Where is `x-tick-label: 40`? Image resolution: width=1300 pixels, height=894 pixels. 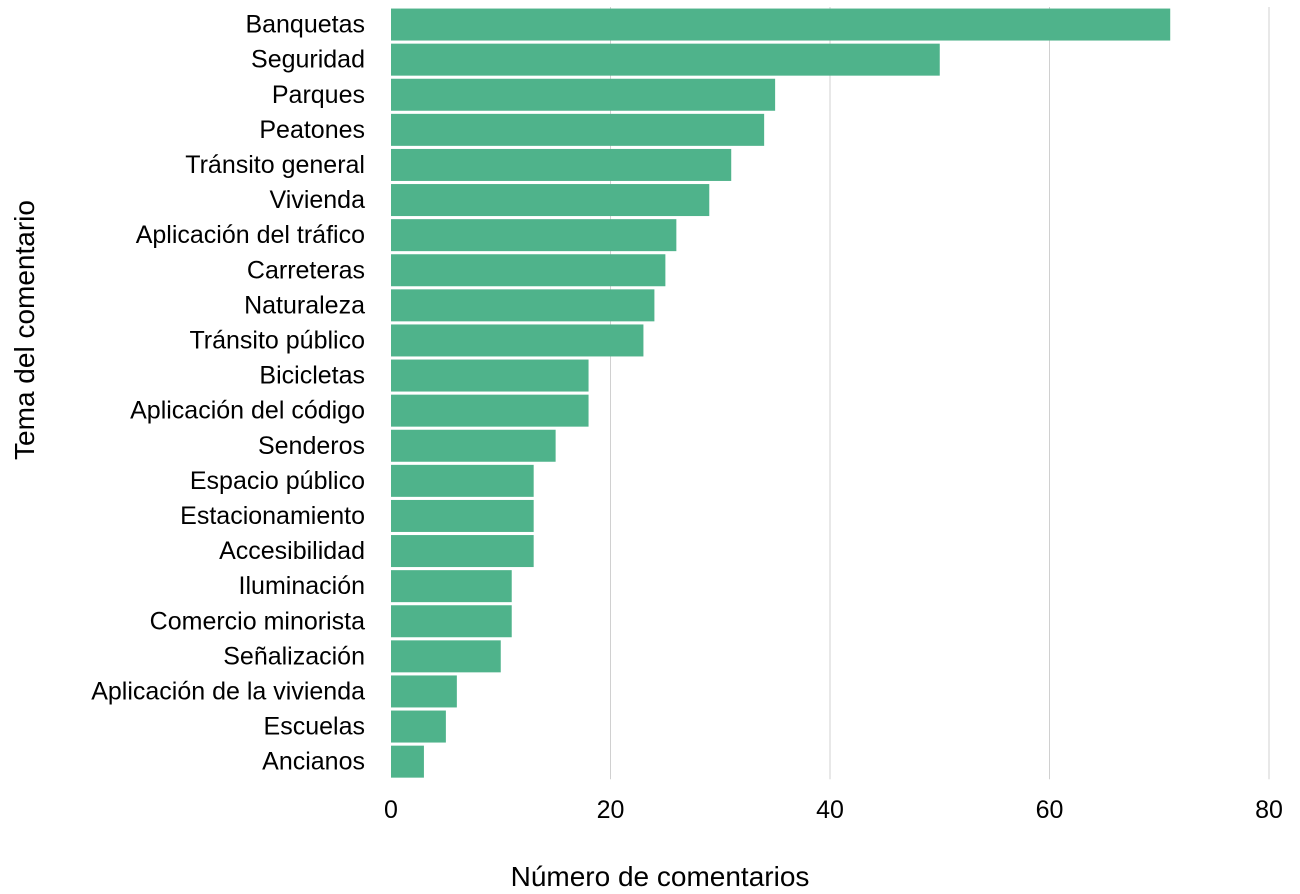 x-tick-label: 40 is located at coordinates (830, 810).